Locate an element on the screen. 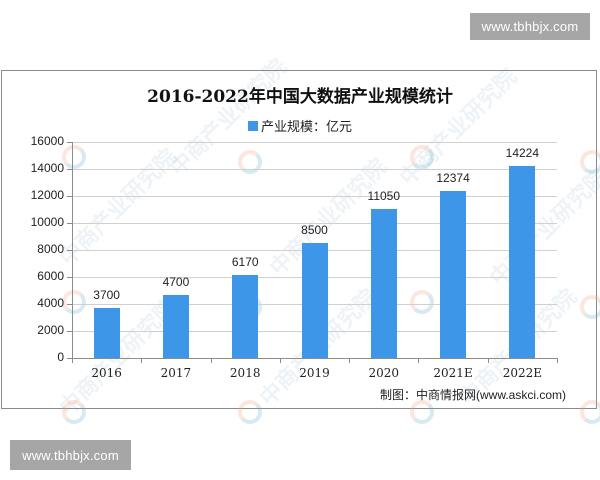 Image resolution: width=600 pixels, height=480 pixels. bar-2019 is located at coordinates (314, 300).